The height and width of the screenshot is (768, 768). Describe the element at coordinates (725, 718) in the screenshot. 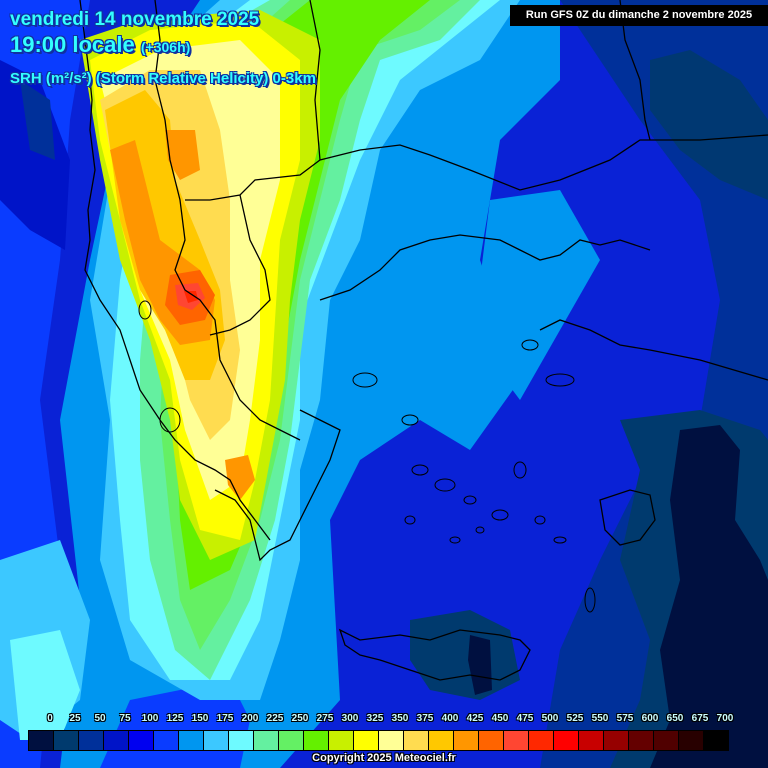

I see `color-scale-tick: 700` at that location.